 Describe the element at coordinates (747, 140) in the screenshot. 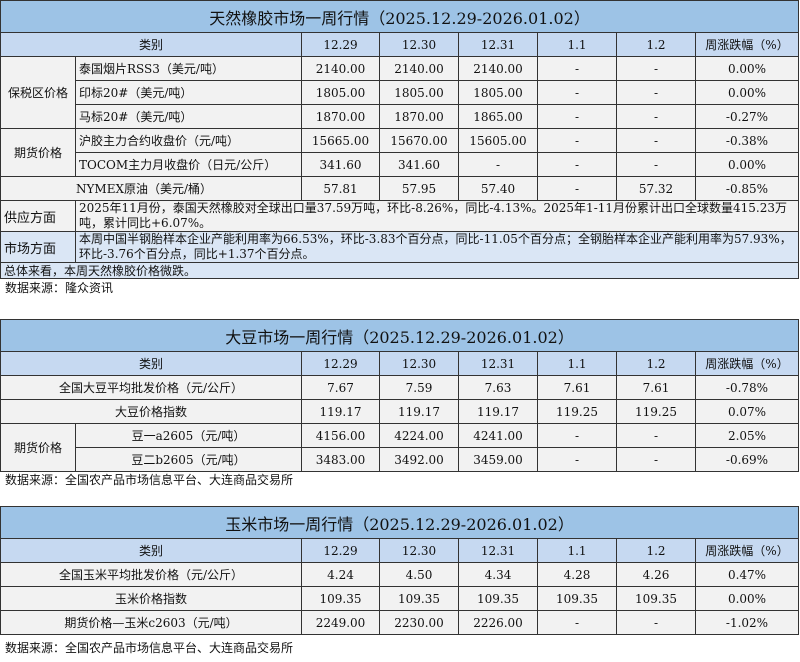

I see `weekly-change-cell: -0.38%` at that location.